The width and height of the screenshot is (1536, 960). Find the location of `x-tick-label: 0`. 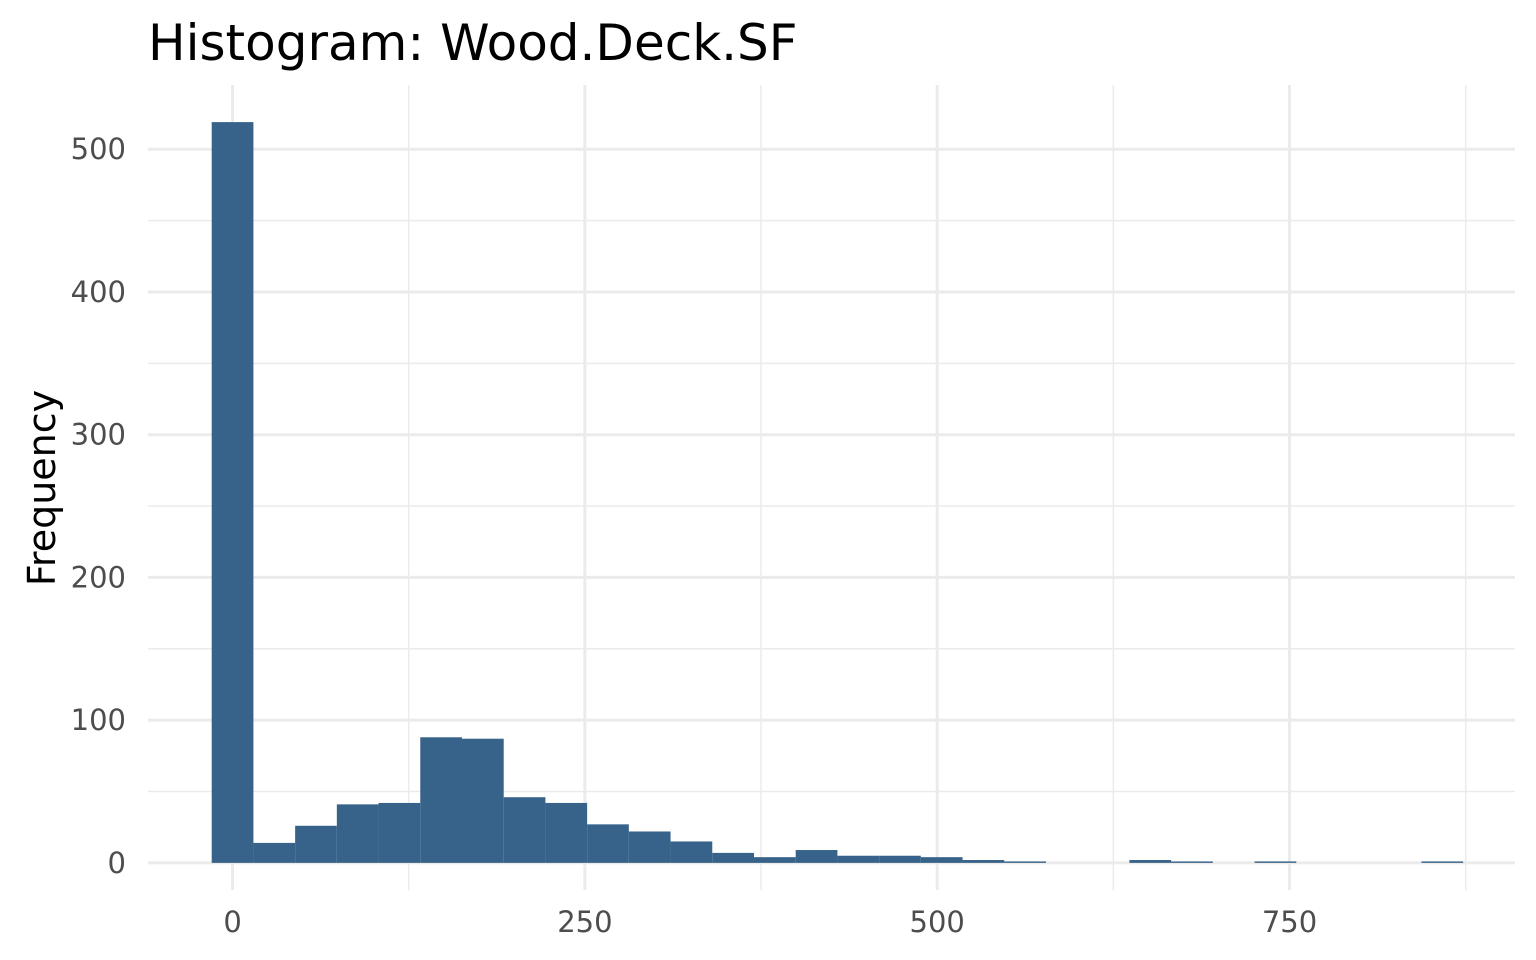

x-tick-label: 0 is located at coordinates (232, 922).